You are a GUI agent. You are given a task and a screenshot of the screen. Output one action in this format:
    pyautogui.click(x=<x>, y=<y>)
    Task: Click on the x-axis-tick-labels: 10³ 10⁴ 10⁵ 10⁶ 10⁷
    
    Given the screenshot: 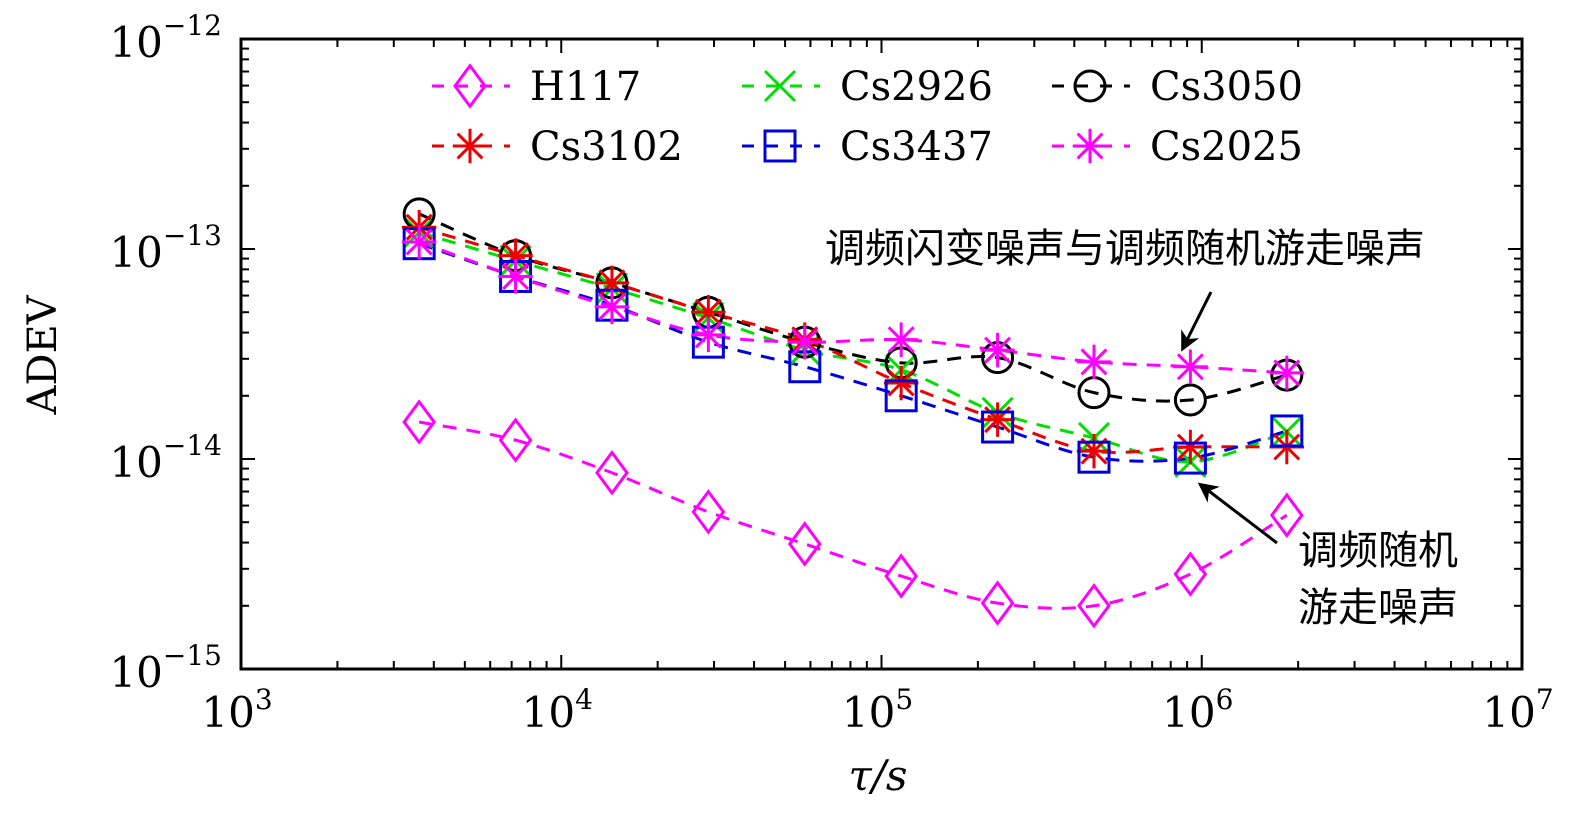 What is the action you would take?
    pyautogui.click(x=877, y=710)
    